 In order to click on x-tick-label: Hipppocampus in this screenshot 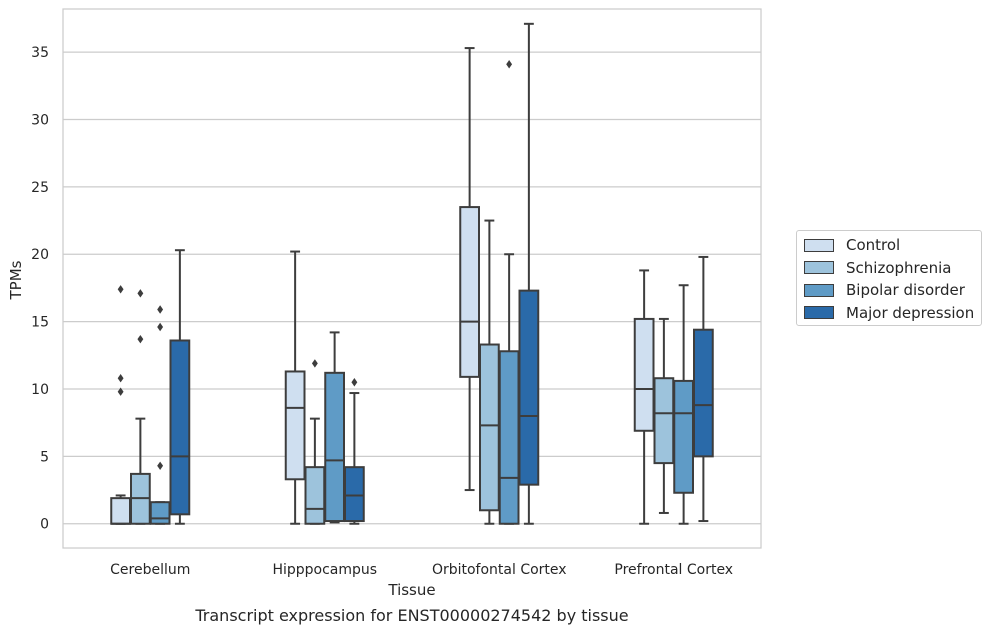, I will do `click(324, 570)`.